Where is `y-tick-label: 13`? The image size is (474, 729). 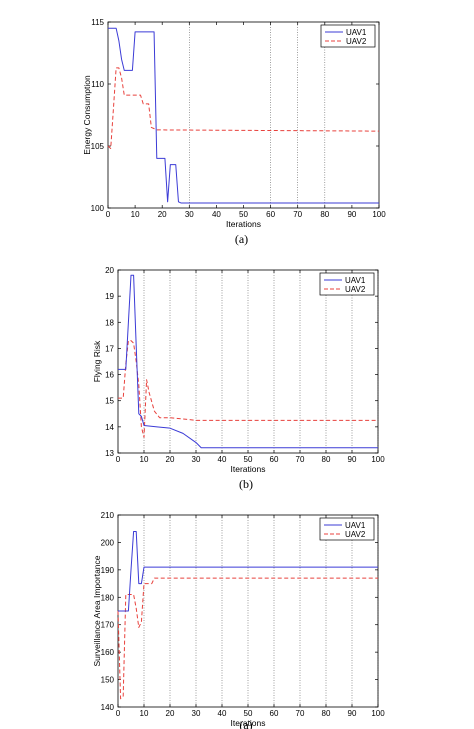 y-tick-label: 13 is located at coordinates (109, 453).